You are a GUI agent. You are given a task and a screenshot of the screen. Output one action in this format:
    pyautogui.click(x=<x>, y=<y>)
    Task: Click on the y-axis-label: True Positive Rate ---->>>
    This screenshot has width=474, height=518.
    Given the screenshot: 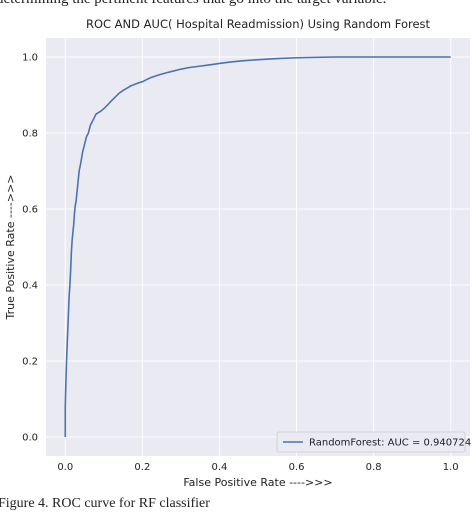 What is the action you would take?
    pyautogui.click(x=10, y=247)
    